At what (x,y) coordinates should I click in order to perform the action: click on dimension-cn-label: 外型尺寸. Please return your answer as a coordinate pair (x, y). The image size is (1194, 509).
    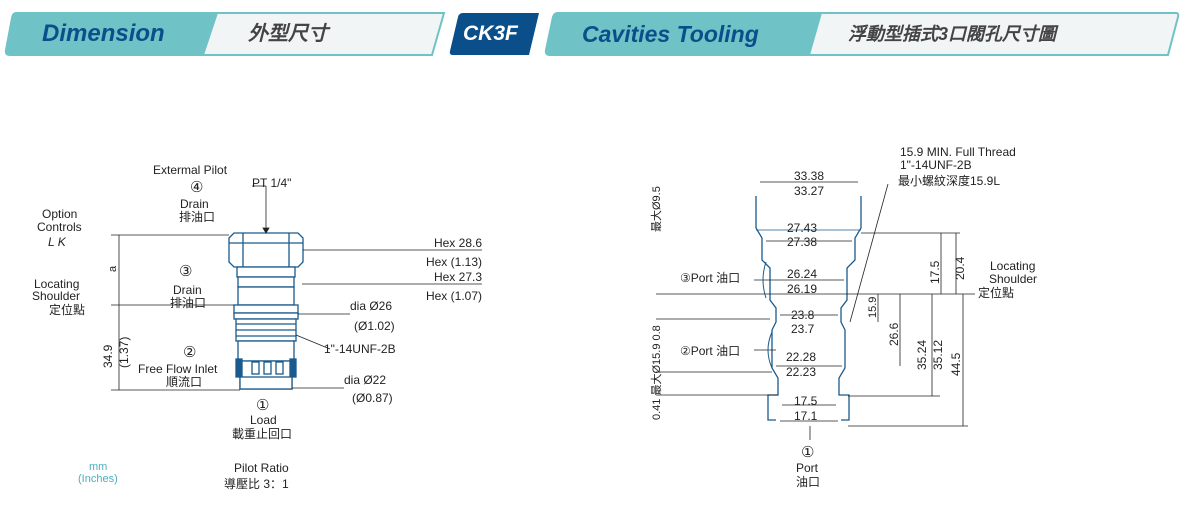
    Looking at the image, I should click on (288, 34).